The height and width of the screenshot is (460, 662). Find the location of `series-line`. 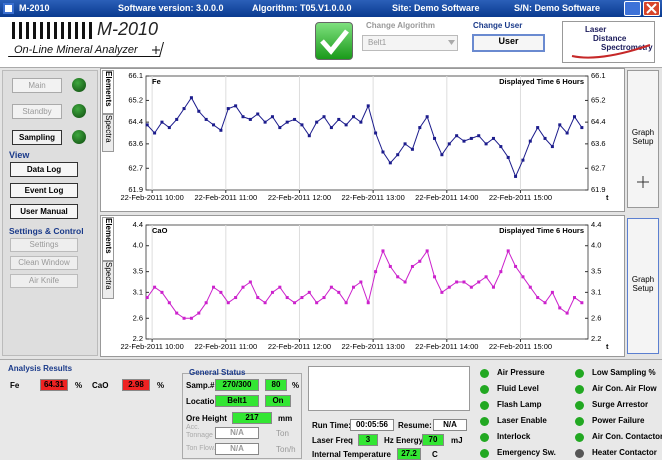

series-line is located at coordinates (364, 284).